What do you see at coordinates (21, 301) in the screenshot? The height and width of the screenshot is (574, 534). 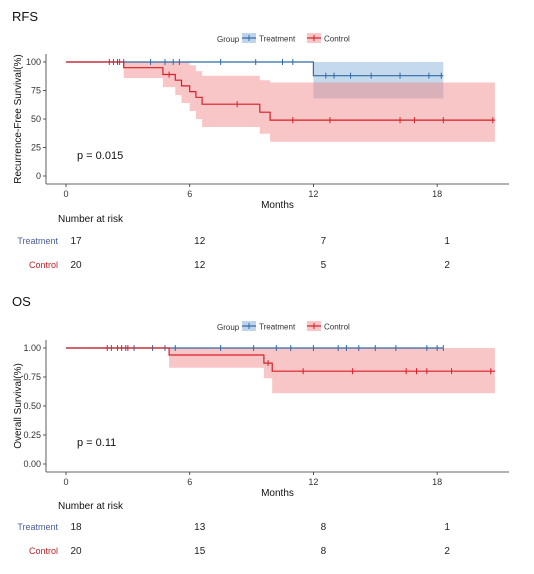 I see `panel-label: OS` at bounding box center [21, 301].